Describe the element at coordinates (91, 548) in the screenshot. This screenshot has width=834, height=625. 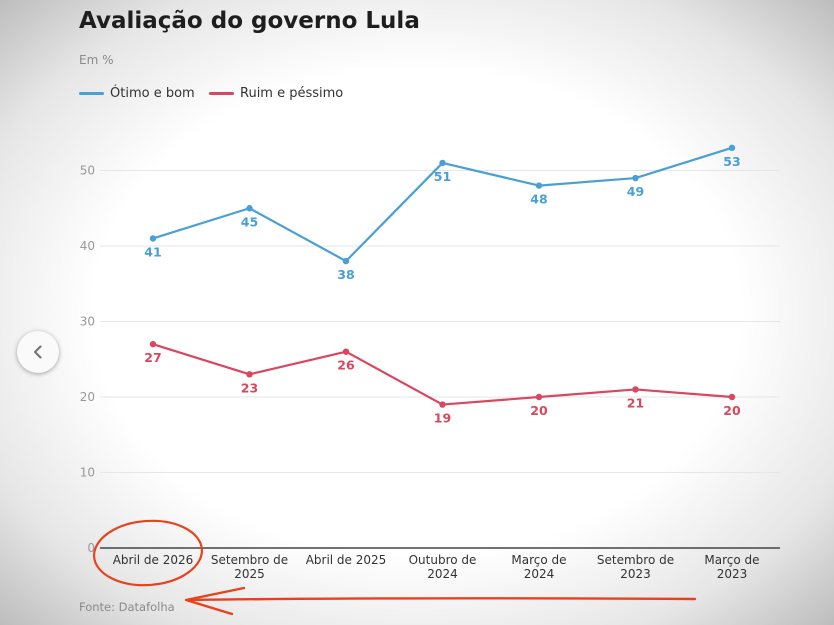
I see `y-tick-label: 0` at that location.